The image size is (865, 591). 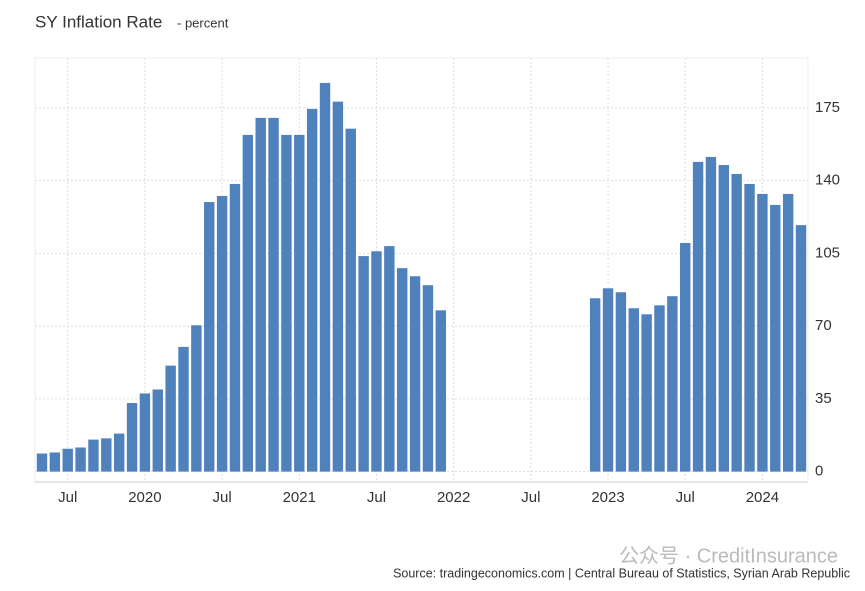 I want to click on y-tick-label: 70, so click(x=823, y=325).